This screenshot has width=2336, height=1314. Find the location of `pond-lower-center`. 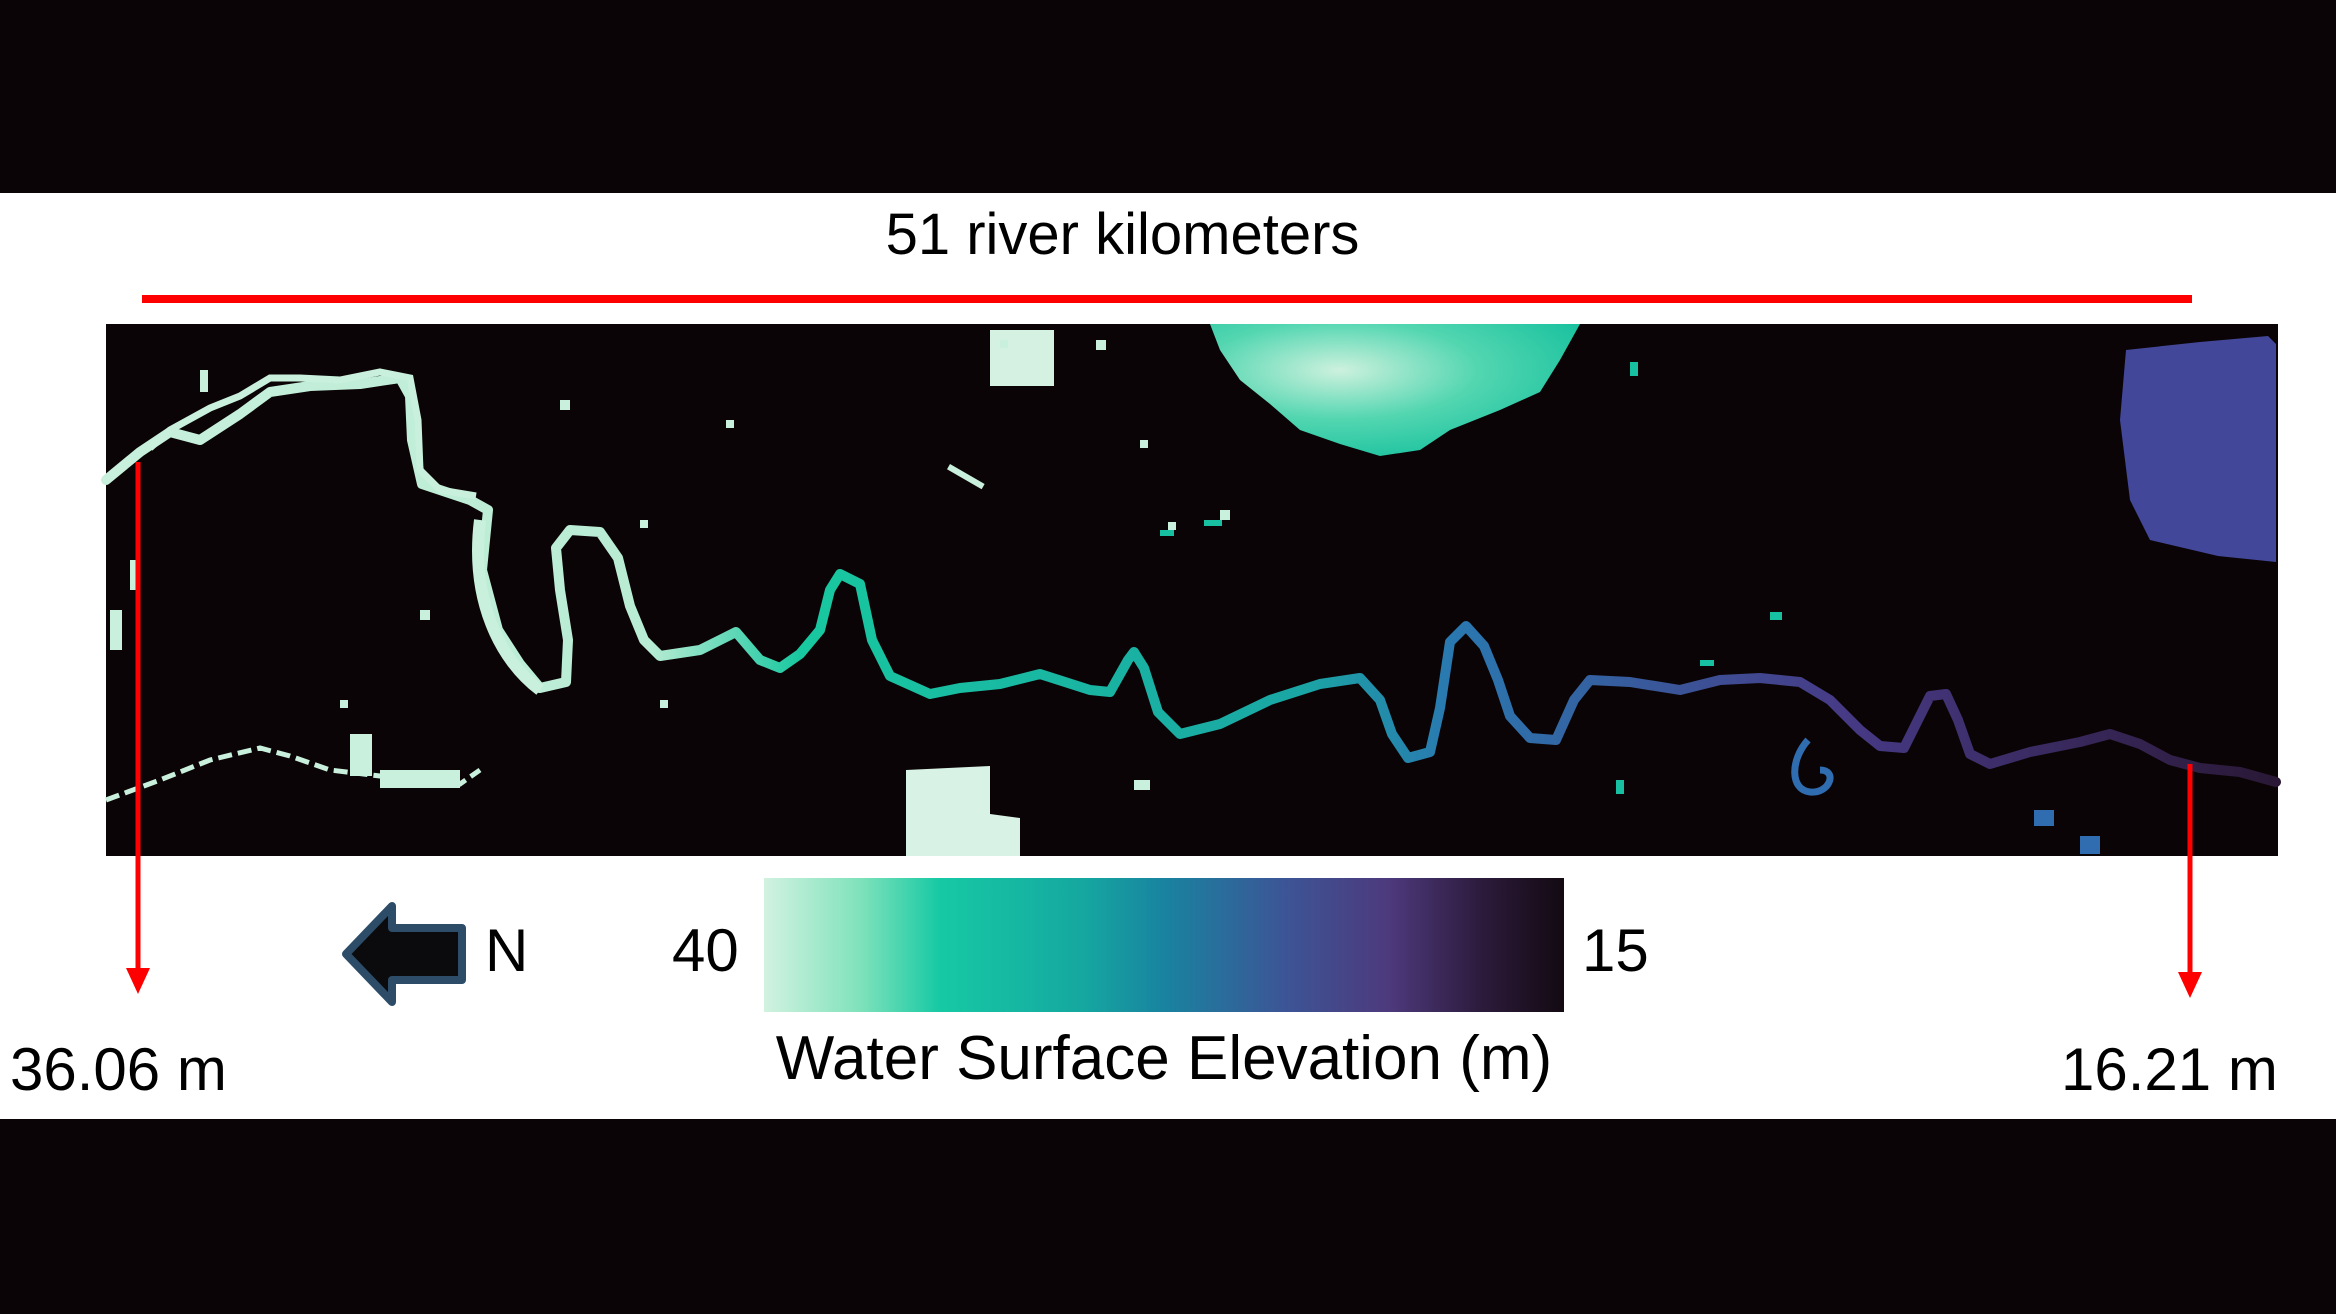

pond-lower-center is located at coordinates (963, 811).